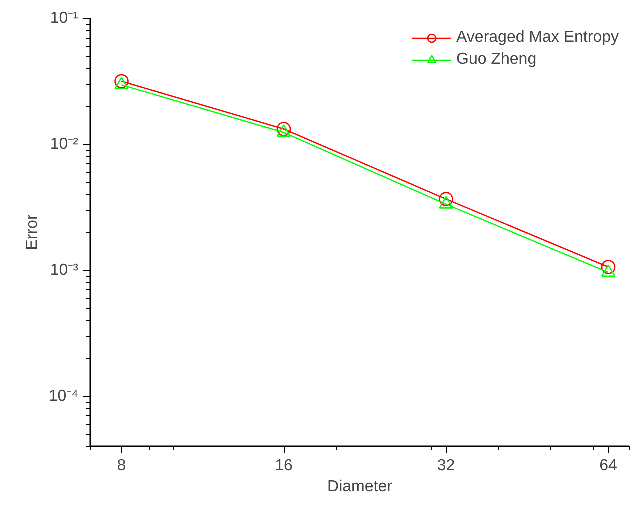 This screenshot has width=644, height=516. Describe the element at coordinates (64, 18) in the screenshot. I see `y-tick-label: 10⁻¹` at that location.